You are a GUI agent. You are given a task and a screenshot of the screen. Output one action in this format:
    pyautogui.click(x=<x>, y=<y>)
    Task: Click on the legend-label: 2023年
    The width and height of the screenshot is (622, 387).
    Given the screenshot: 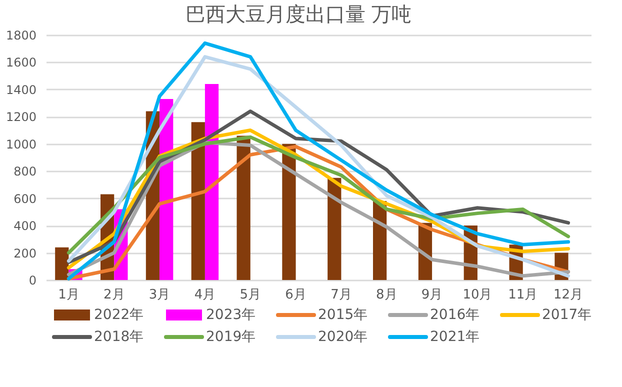 What is the action you would take?
    pyautogui.click(x=231, y=315)
    